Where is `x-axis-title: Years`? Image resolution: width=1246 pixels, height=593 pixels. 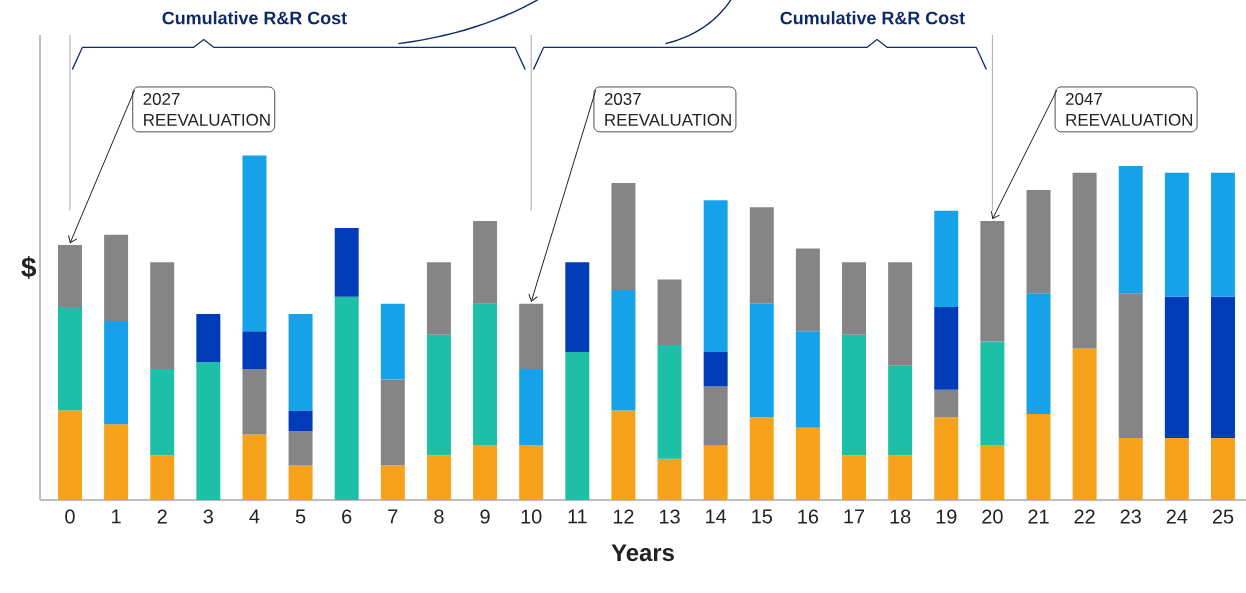 x-axis-title: Years is located at coordinates (642, 553).